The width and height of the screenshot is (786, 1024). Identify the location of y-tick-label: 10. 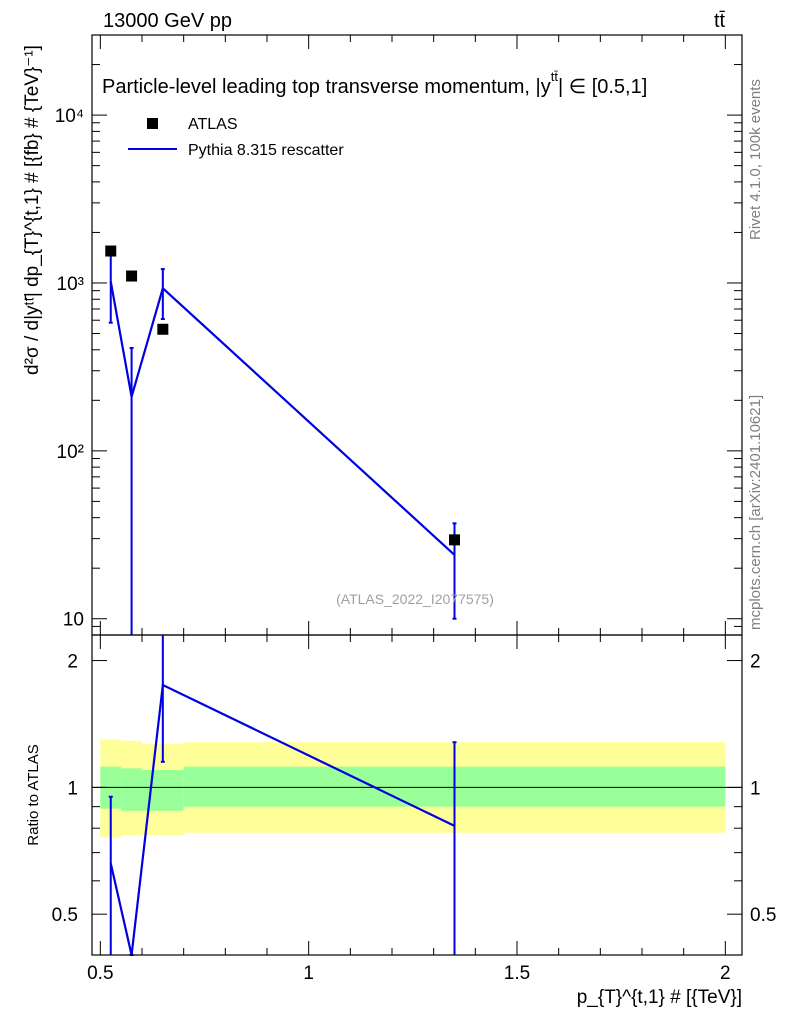
(73, 620).